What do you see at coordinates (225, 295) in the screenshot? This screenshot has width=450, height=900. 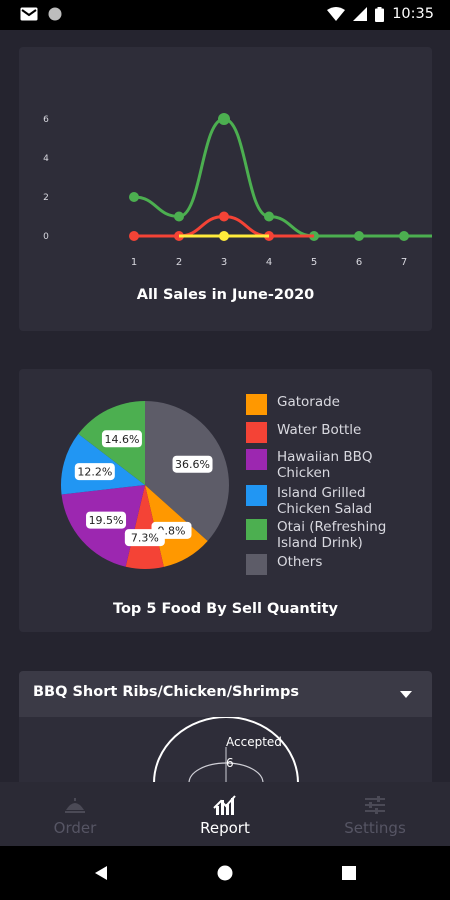 I see `line-chart-title: All Sales in June-2020` at bounding box center [225, 295].